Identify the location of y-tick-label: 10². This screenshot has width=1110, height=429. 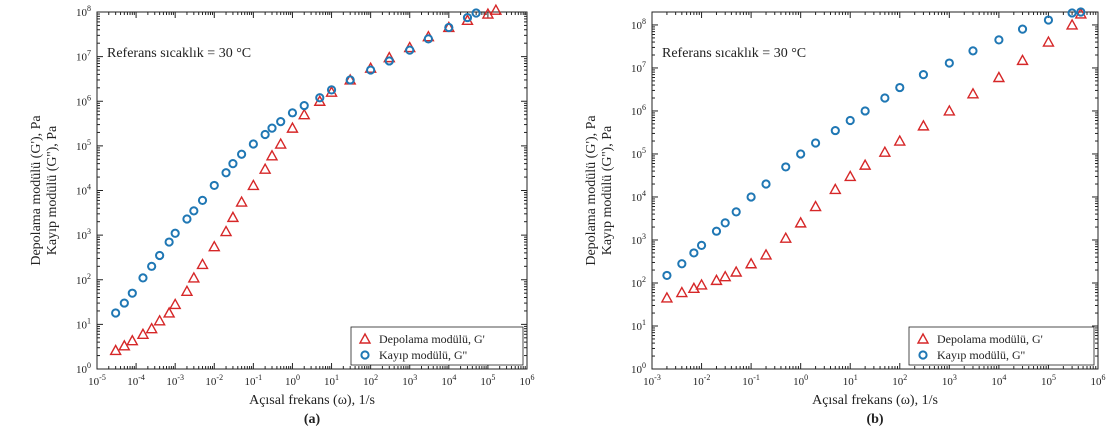
(638, 282).